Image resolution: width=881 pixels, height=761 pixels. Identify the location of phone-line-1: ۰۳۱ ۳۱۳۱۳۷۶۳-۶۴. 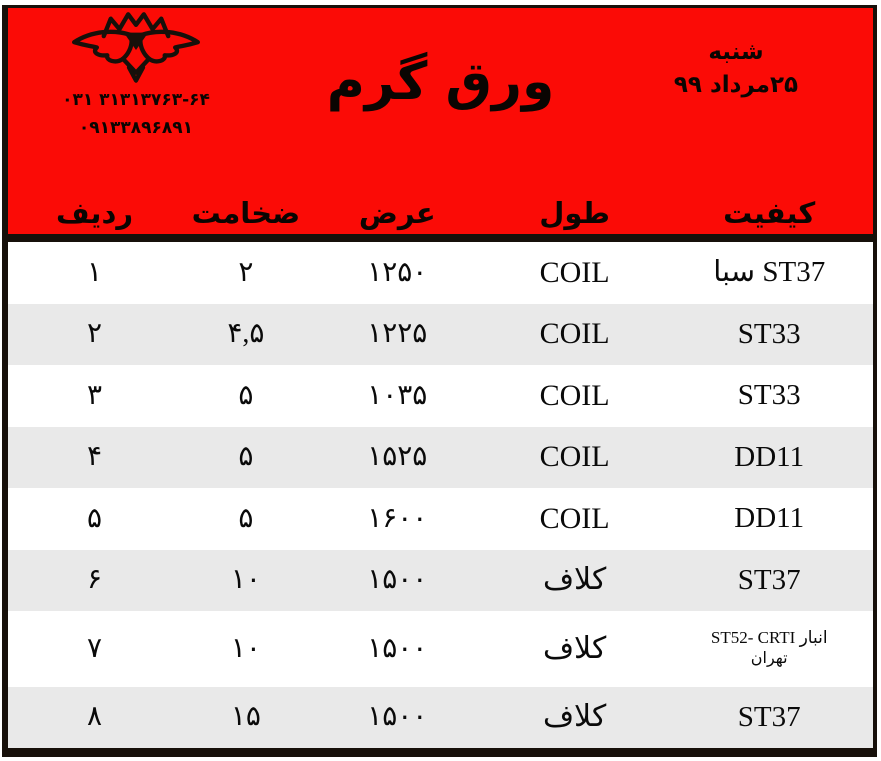
(136, 100).